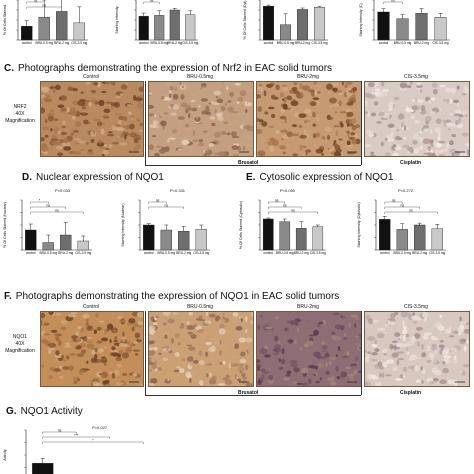  I want to click on category-label: CIS-3.5 mg, so click(201, 253).